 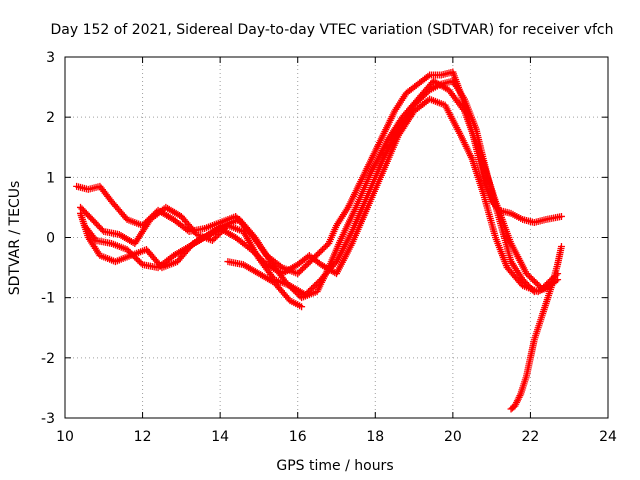 I want to click on y-tick-label: 1, so click(x=50, y=178).